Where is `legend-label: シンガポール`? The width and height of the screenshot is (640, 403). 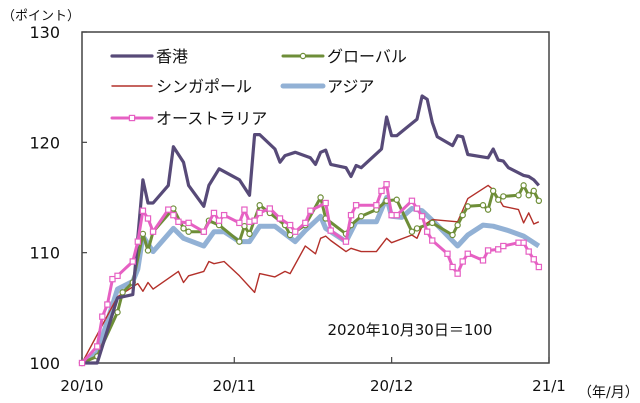 legend-label: シンガポール is located at coordinates (204, 86).